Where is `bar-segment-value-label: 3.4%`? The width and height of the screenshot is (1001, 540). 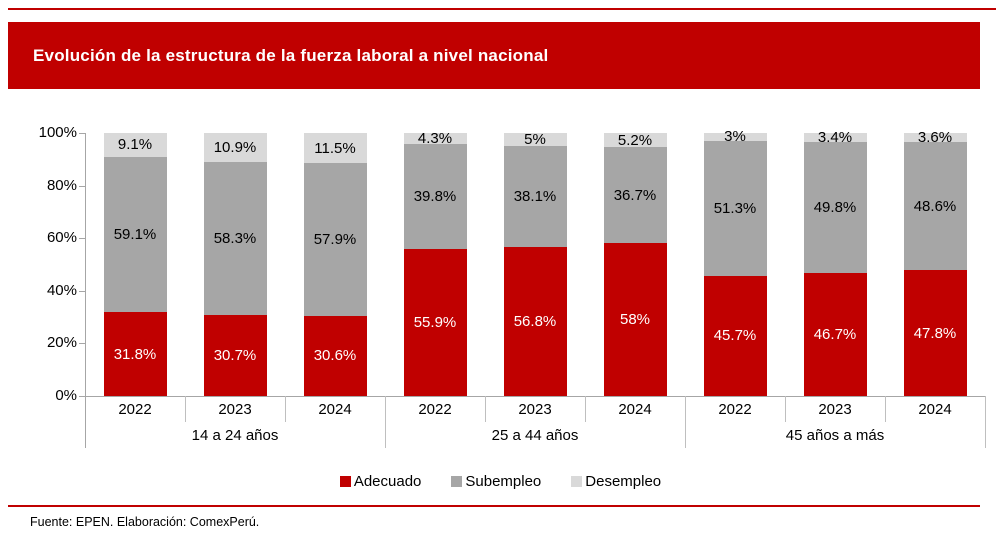 bar-segment-value-label: 3.4% is located at coordinates (835, 138).